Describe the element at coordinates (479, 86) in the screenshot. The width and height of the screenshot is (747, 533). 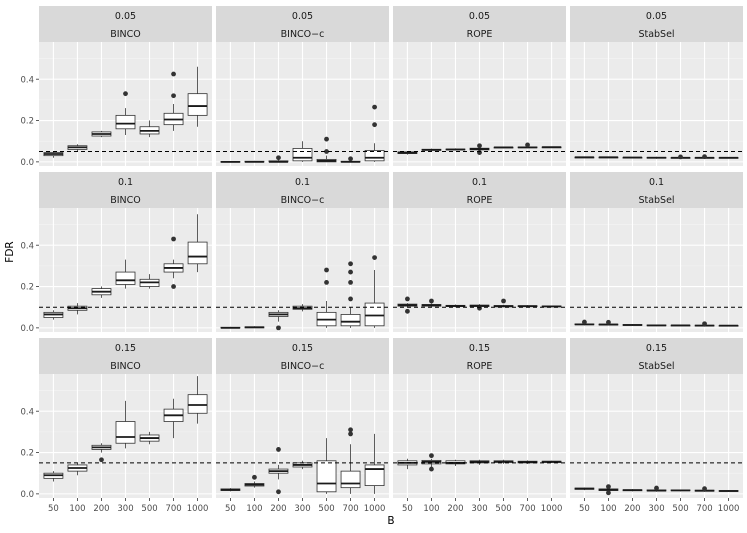
I see `facet-panel-0-2: 0.05 ROPE` at that location.